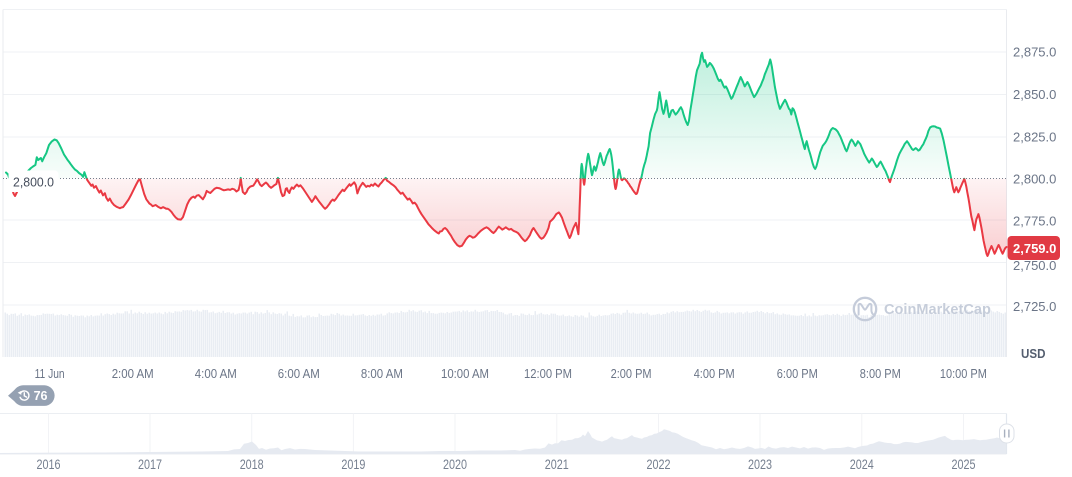 This screenshot has width=1072, height=477. What do you see at coordinates (1033, 354) in the screenshot?
I see `svg-text: USD` at bounding box center [1033, 354].